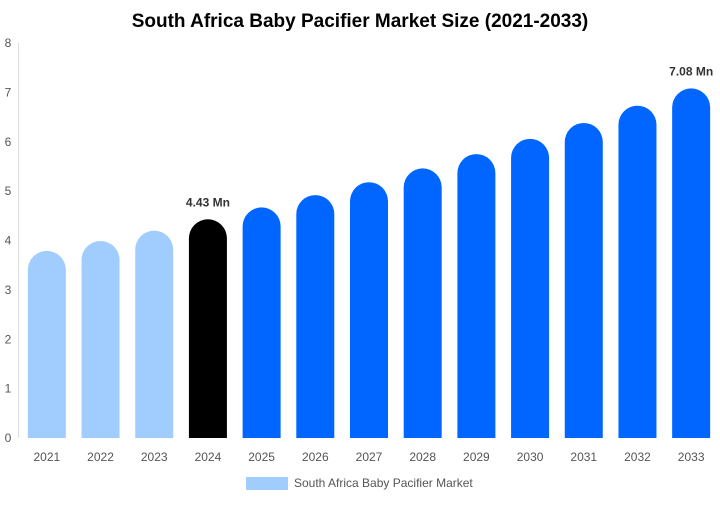 Image resolution: width=720 pixels, height=505 pixels. I want to click on y-tick-label: 5, so click(8, 191).